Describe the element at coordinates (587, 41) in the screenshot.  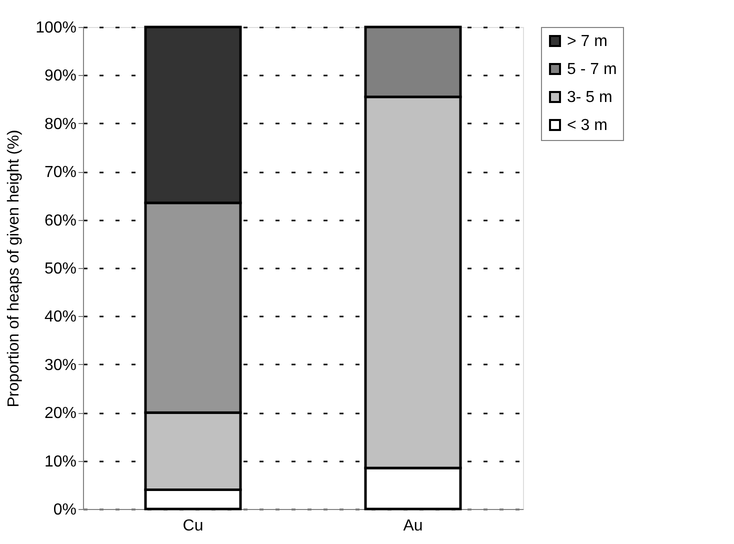
I see `legend-label: > 7 m` at that location.